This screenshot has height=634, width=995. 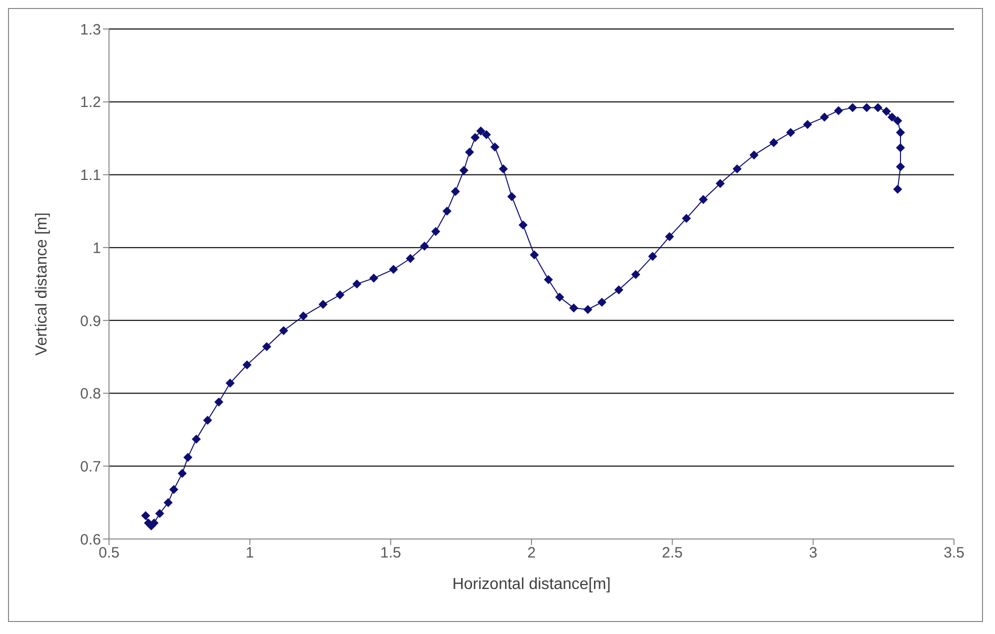 I want to click on y-tick-label: 1.3, so click(x=90, y=29).